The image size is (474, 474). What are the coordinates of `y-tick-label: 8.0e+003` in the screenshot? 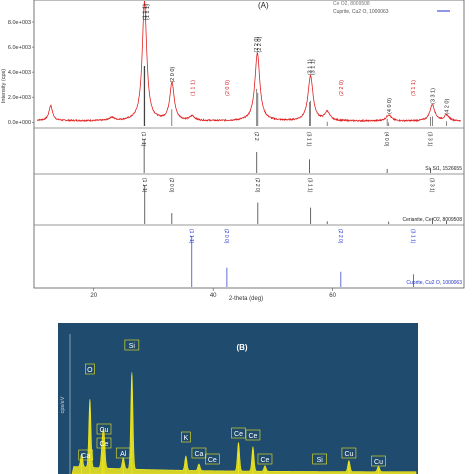 It's located at (19, 23).